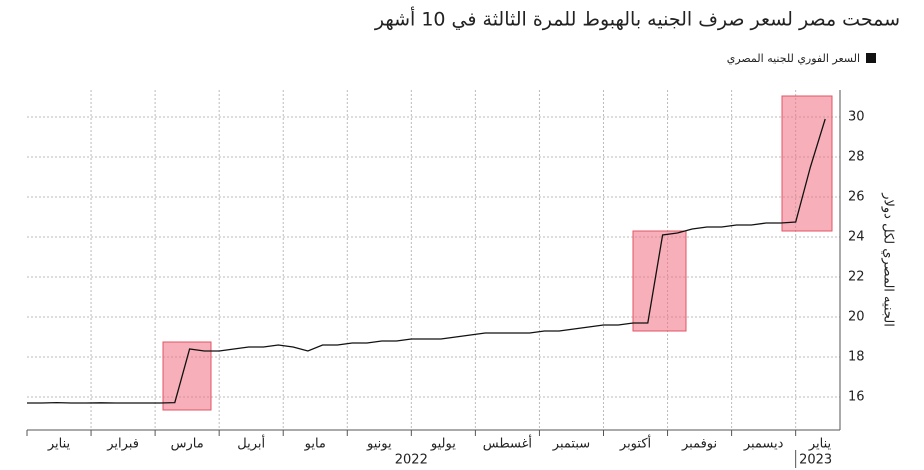 The image size is (924, 470). I want to click on legend-label: السعر الفوري للجنيه المصري, so click(793, 58).